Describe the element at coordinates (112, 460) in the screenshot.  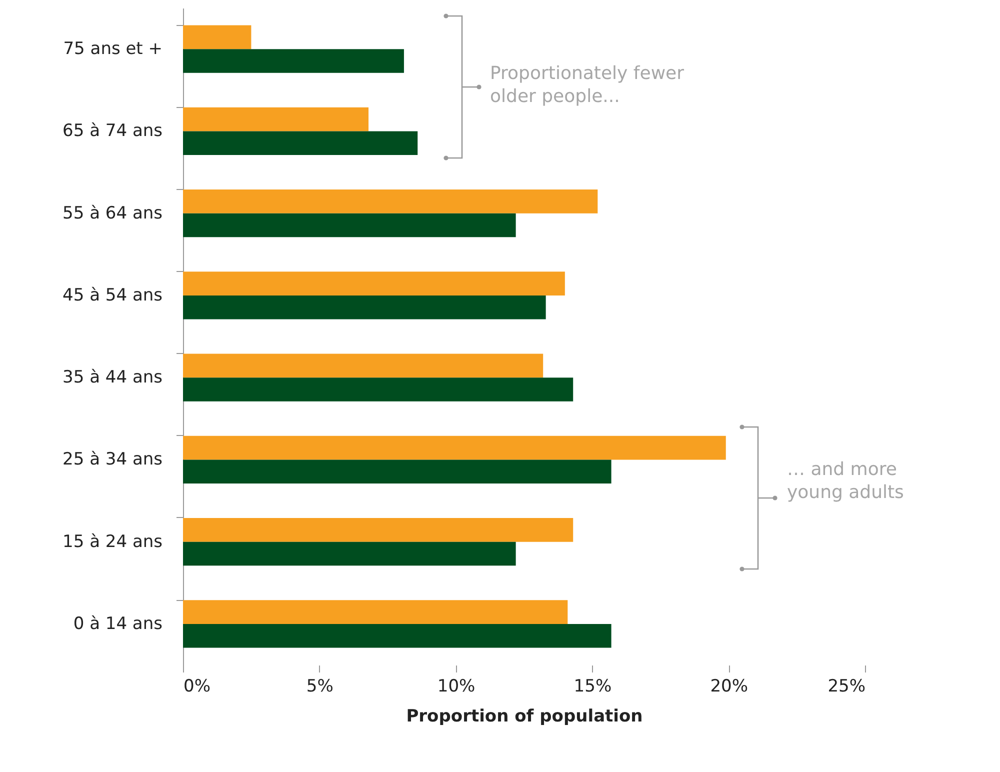
I see `y-tick-label: 25 à 34 ans` at that location.